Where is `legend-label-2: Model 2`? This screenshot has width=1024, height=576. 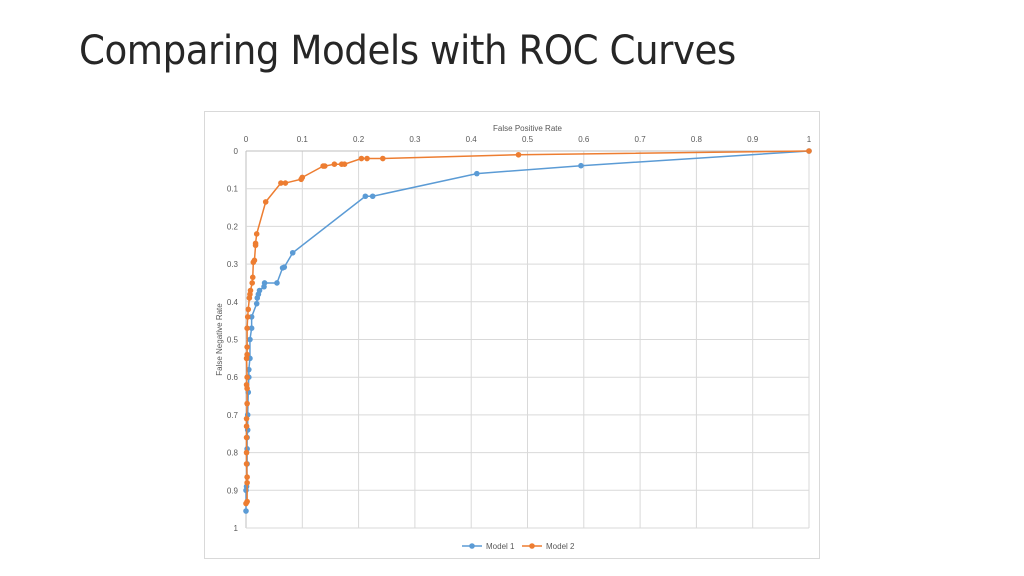
legend-label-2: Model 2 is located at coordinates (560, 546).